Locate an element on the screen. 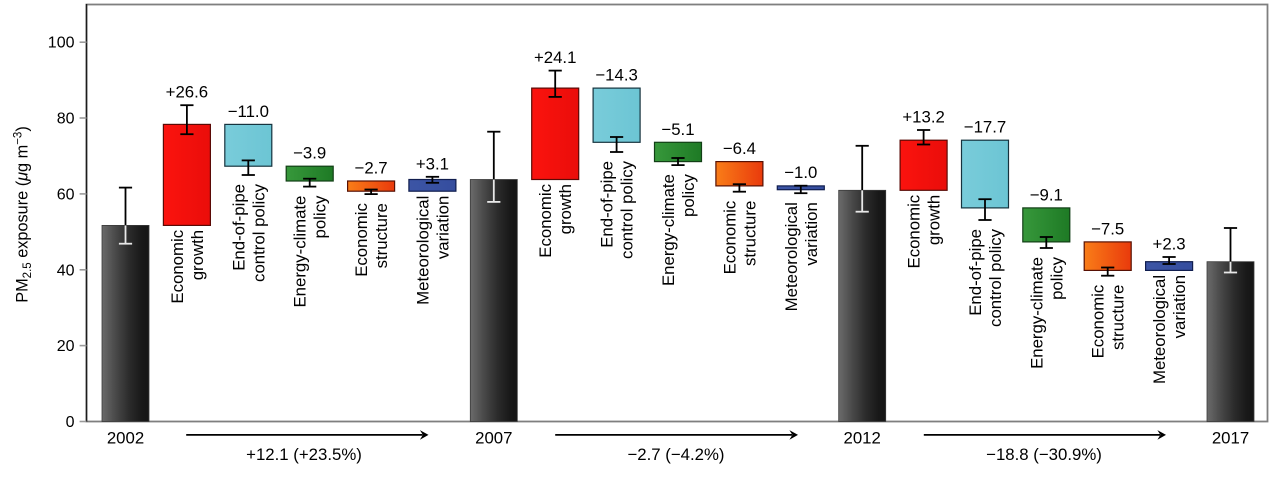 Image resolution: width=1269 pixels, height=485 pixels. svg-text: 2017 is located at coordinates (1230, 438).